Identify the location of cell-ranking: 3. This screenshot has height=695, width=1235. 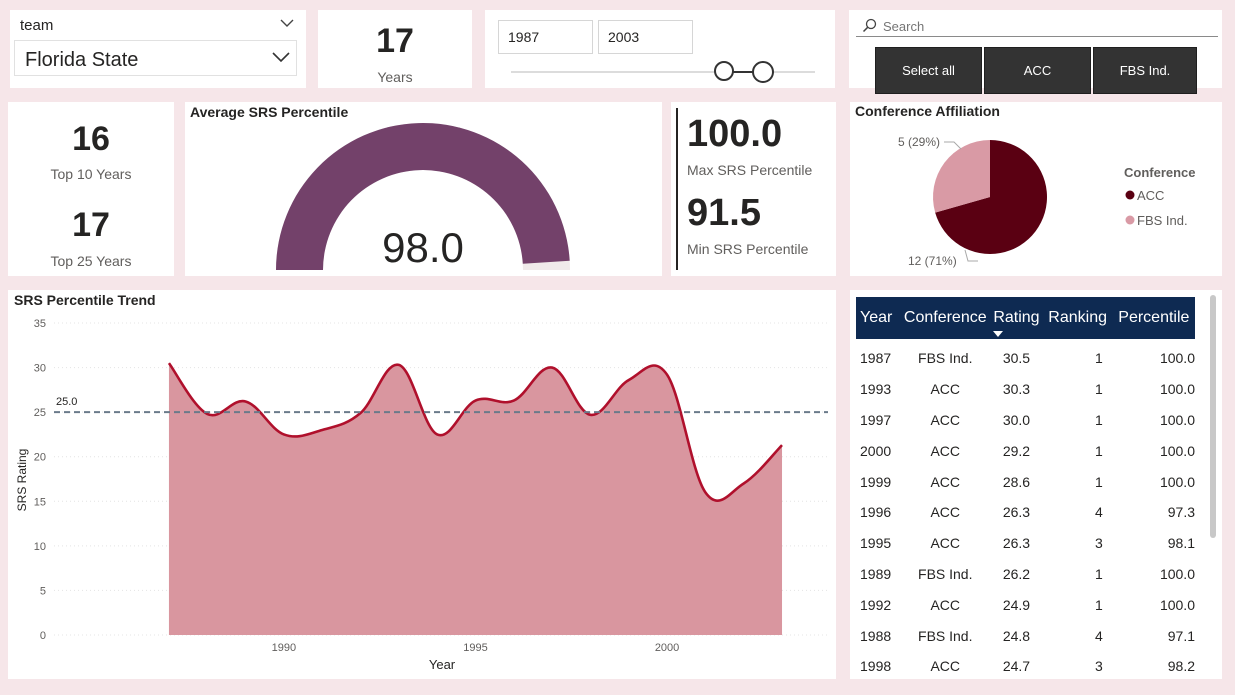
(1098, 543).